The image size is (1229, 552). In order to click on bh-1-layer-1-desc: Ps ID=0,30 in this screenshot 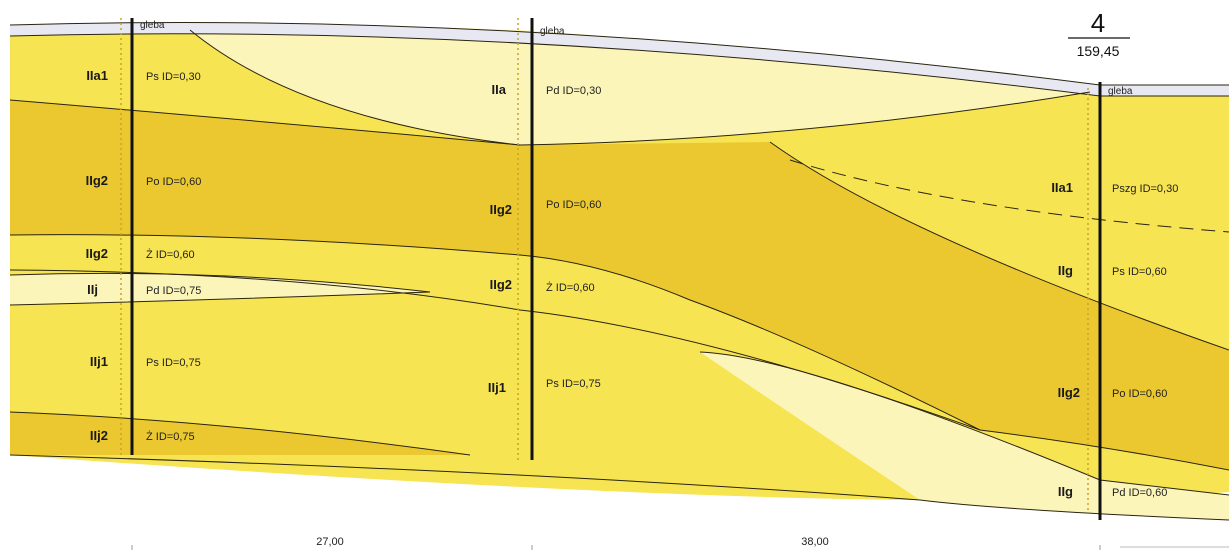, I will do `click(173, 77)`.